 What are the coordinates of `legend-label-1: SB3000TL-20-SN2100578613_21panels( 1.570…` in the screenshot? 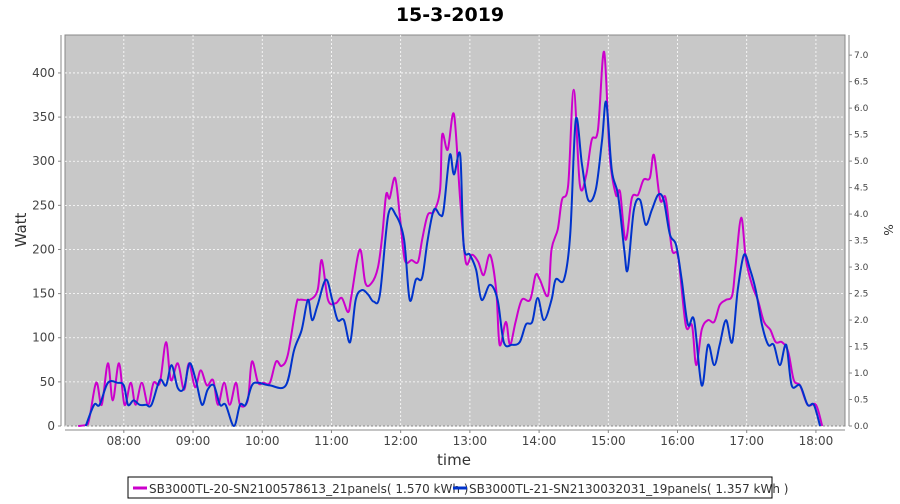 It's located at (308, 489).